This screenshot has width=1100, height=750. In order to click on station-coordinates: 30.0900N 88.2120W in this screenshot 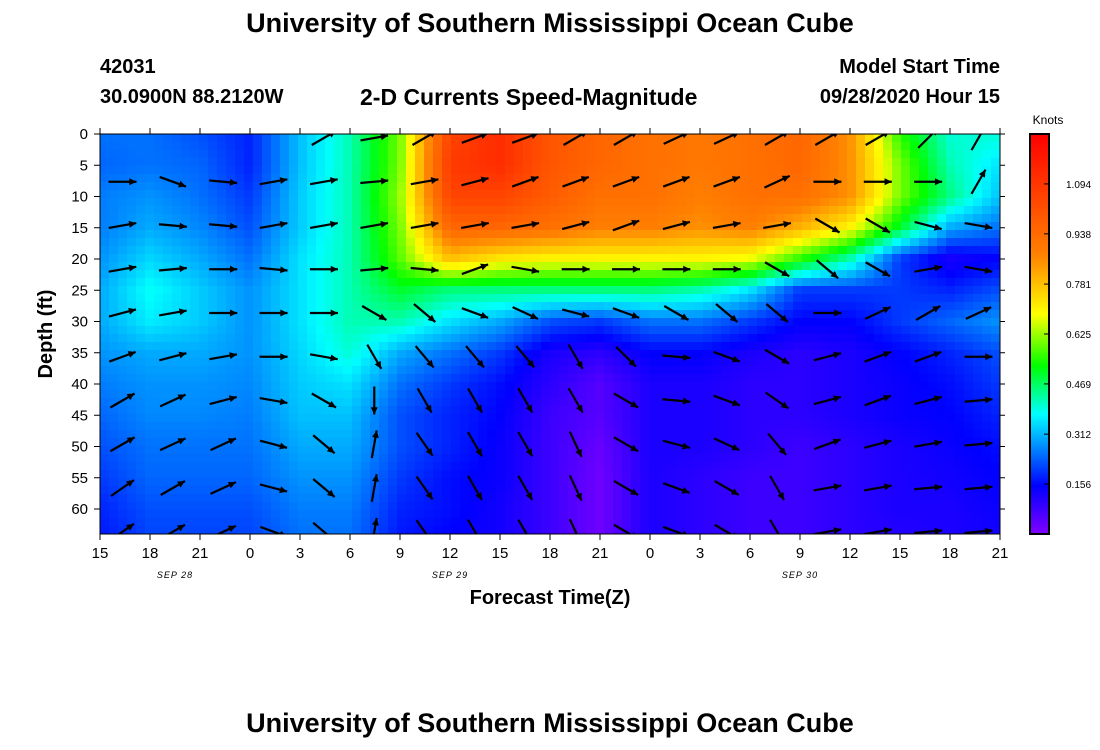, I will do `click(192, 97)`.